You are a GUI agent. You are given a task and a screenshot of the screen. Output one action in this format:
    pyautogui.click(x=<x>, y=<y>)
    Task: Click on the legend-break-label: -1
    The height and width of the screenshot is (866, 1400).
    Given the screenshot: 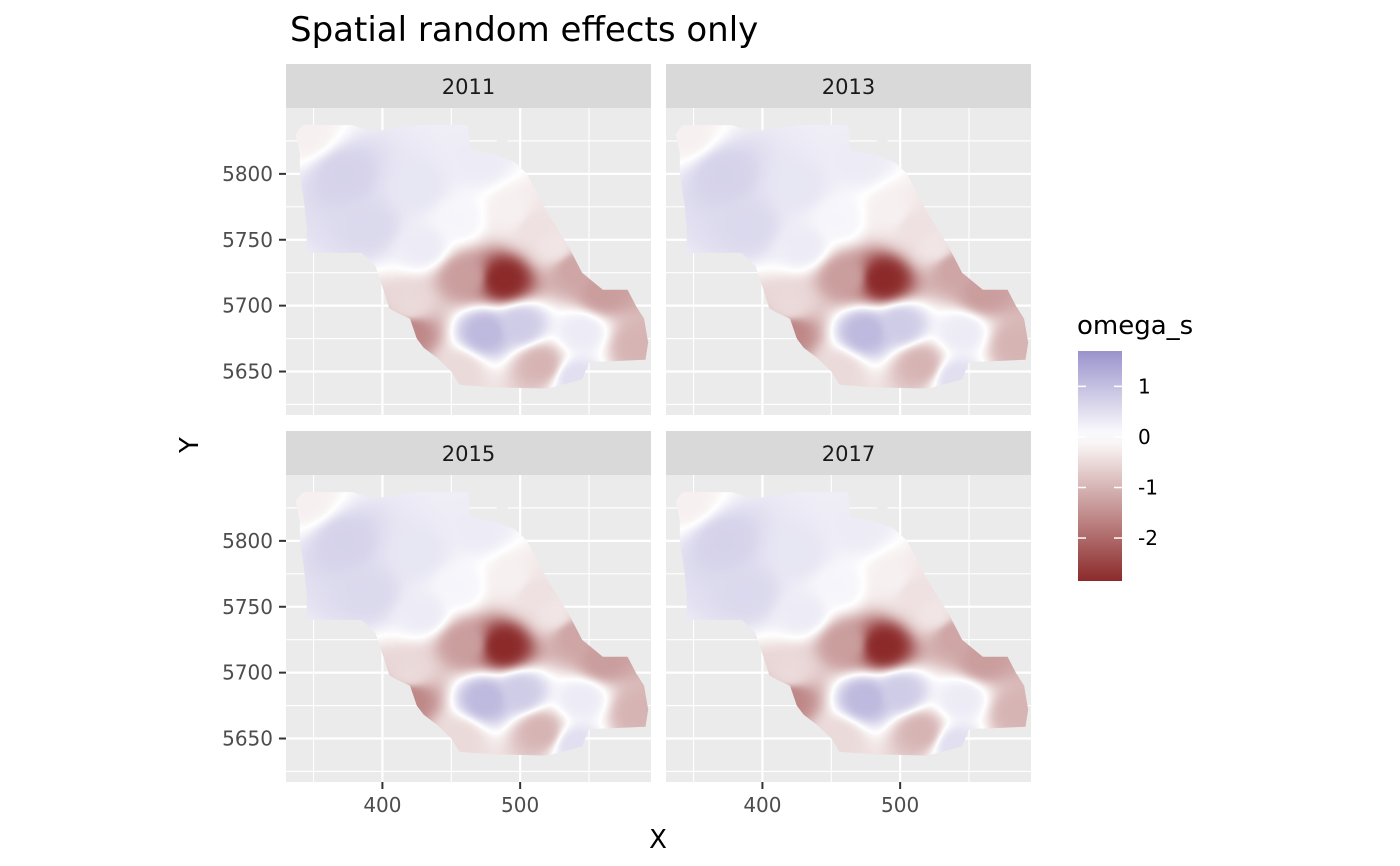 What is the action you would take?
    pyautogui.click(x=1148, y=487)
    